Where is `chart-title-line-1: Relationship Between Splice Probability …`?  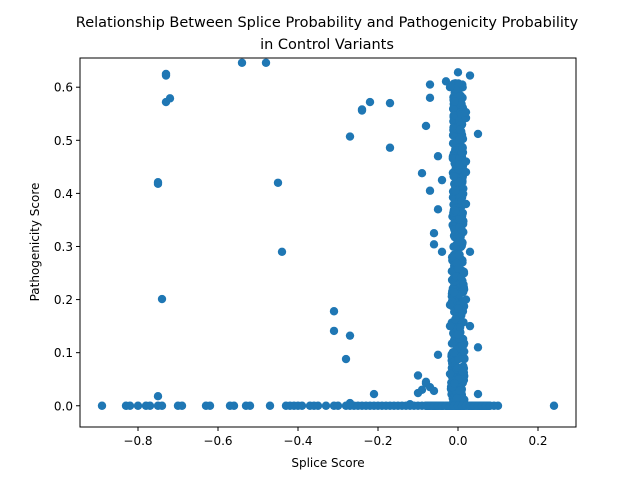 chart-title-line-1: Relationship Between Splice Probability … is located at coordinates (327, 23).